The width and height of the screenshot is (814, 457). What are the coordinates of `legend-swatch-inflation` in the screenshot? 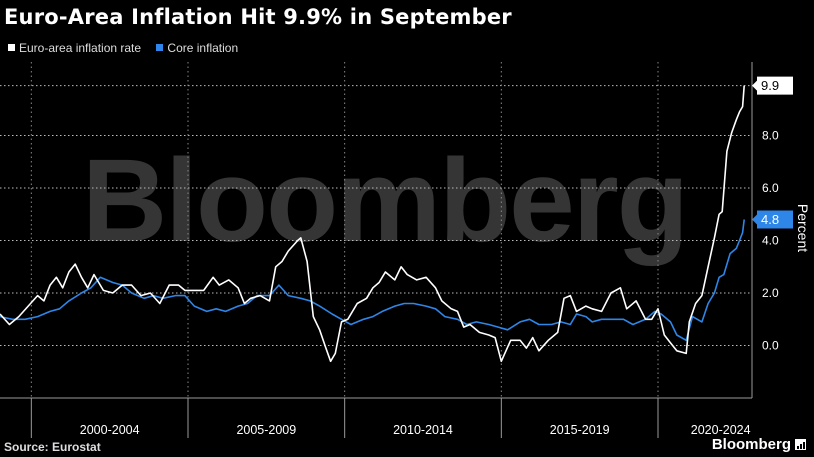 It's located at (11, 47).